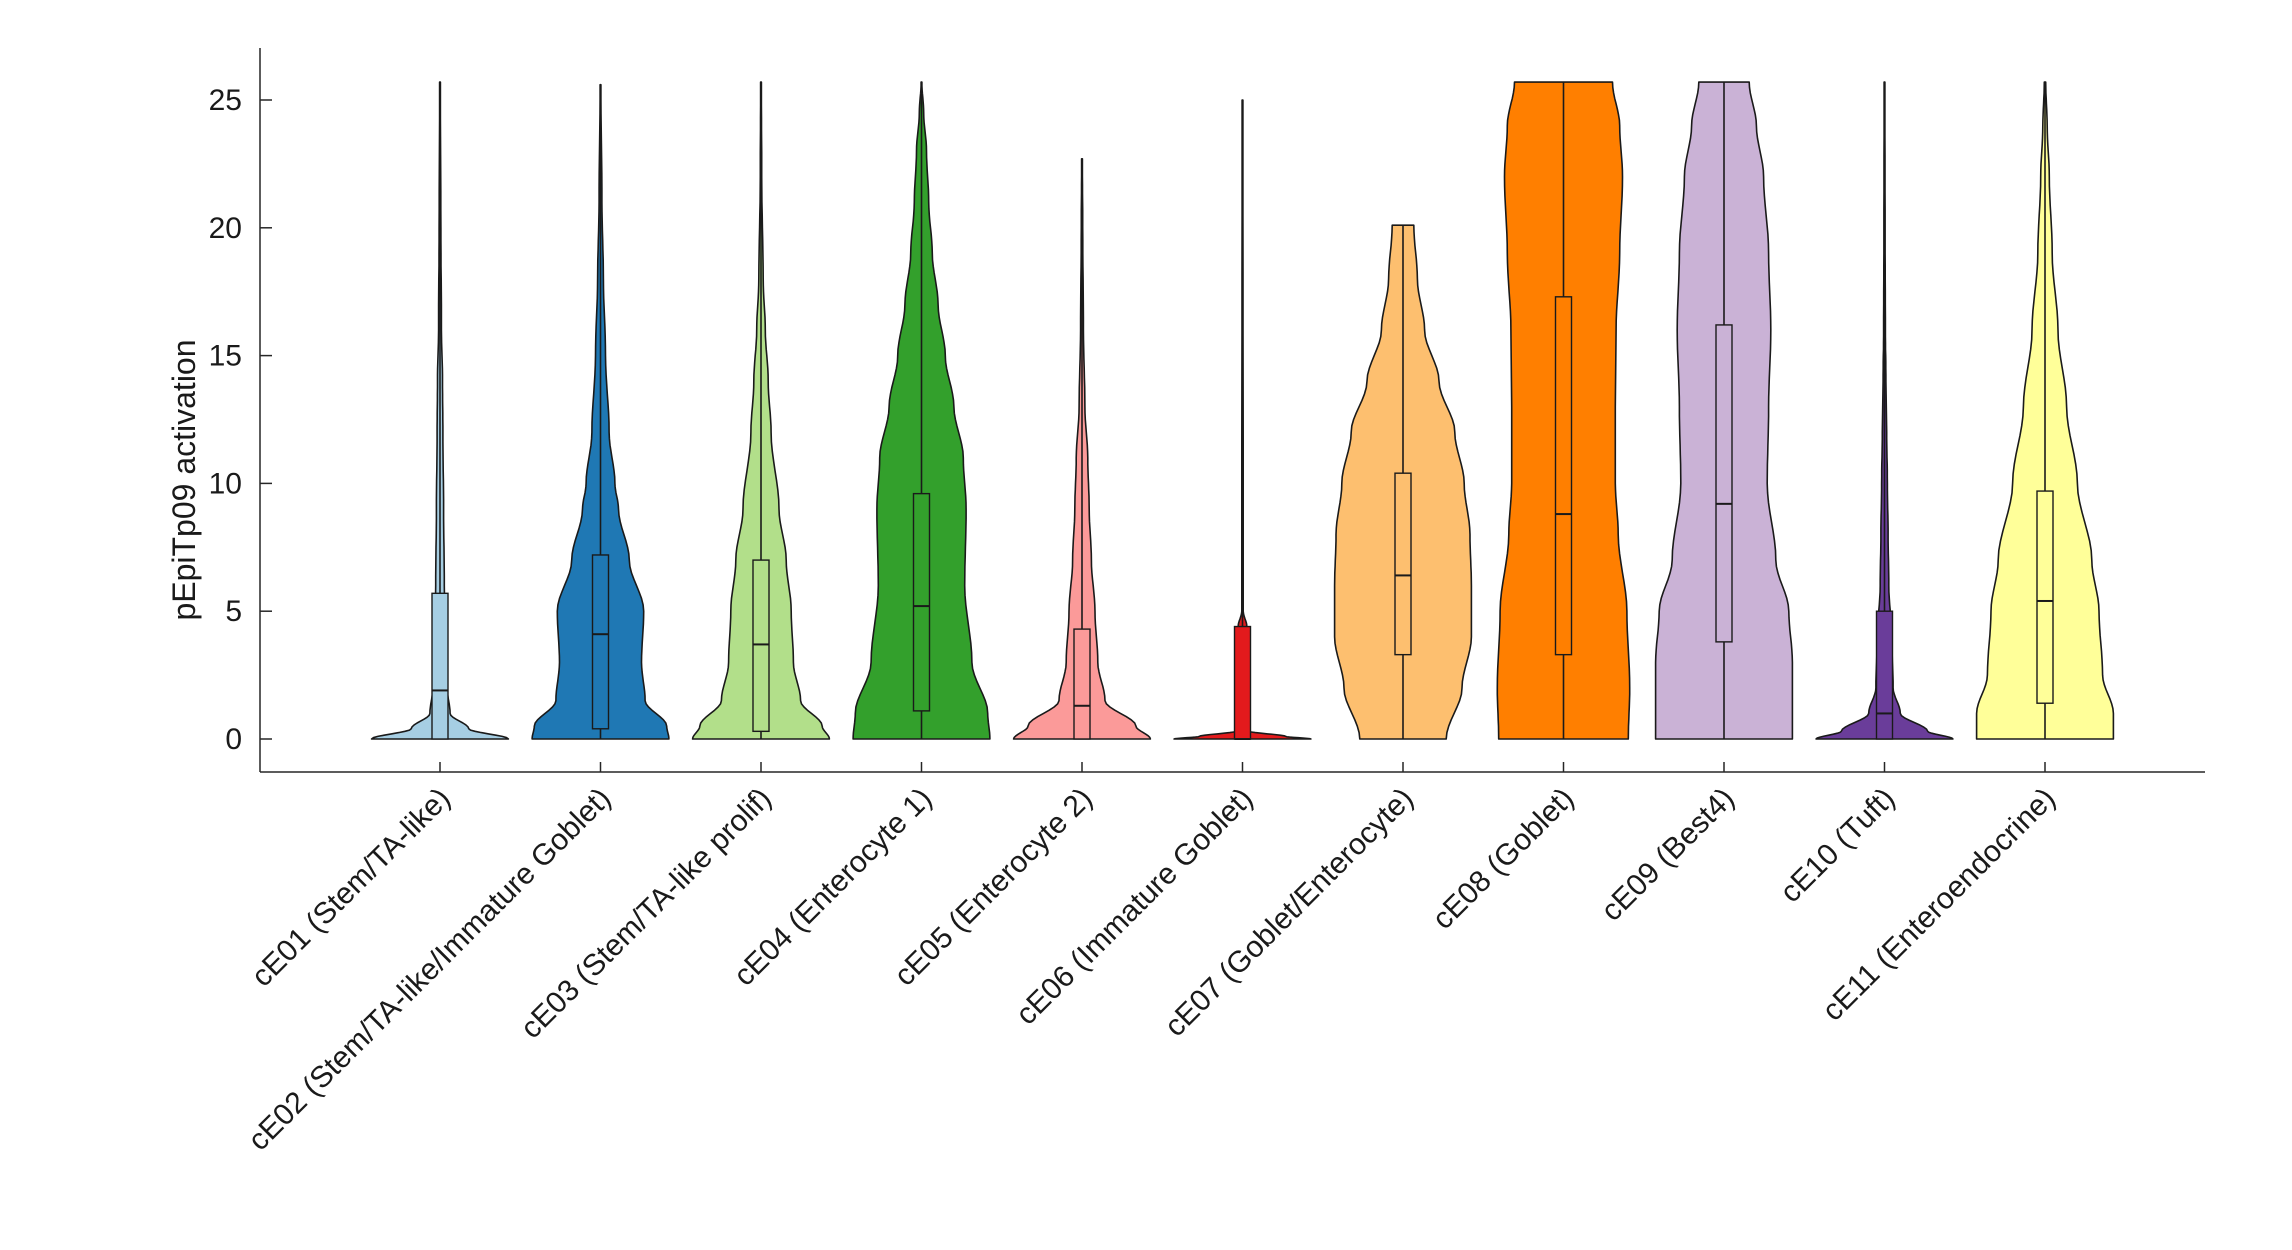  What do you see at coordinates (184, 479) in the screenshot?
I see `y-axis-title: pEpiTp09 activation` at bounding box center [184, 479].